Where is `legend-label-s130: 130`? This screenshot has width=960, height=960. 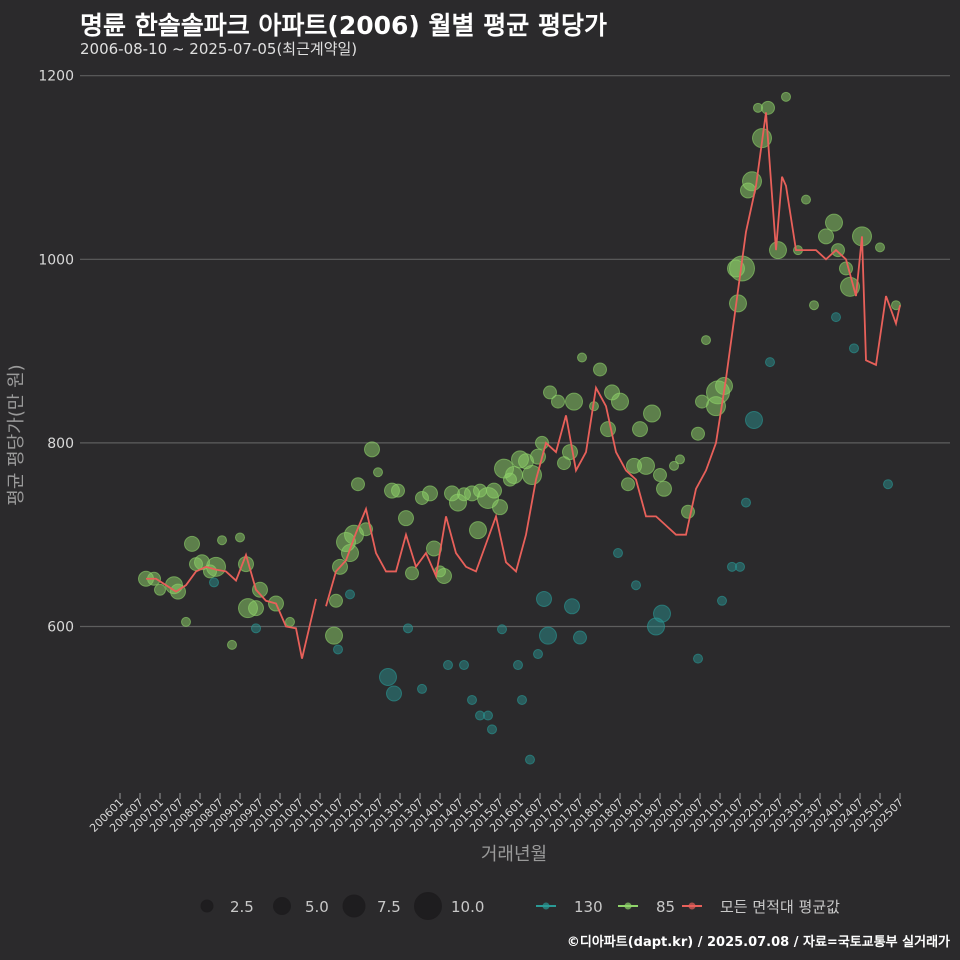 legend-label-s130: 130 is located at coordinates (588, 907).